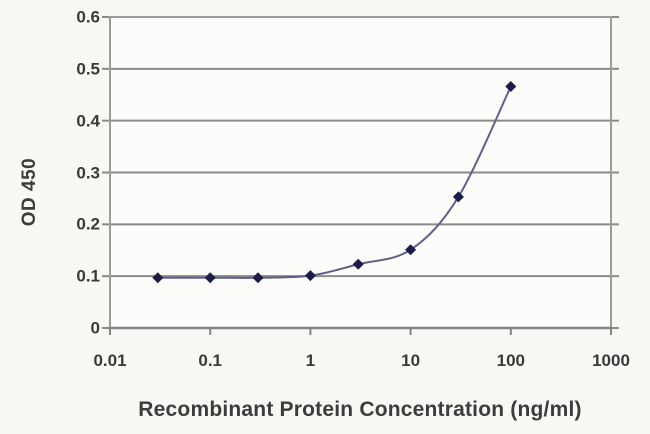 This screenshot has width=650, height=434. I want to click on y-tick-label: 0.1, so click(88, 276).